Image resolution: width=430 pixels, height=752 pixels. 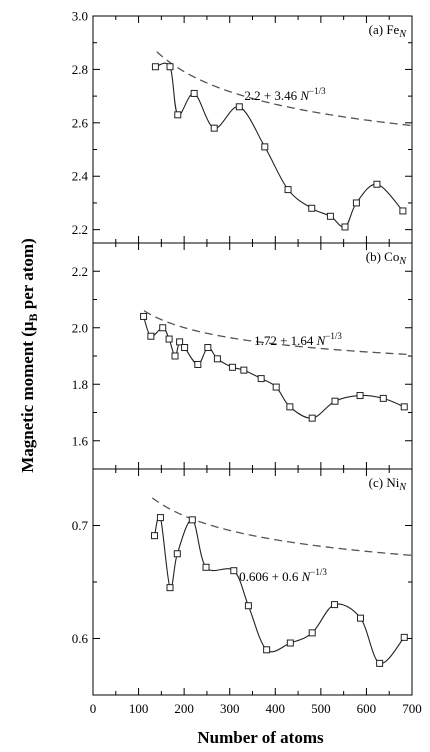 I want to click on fit-curve-co, so click(x=278, y=333).